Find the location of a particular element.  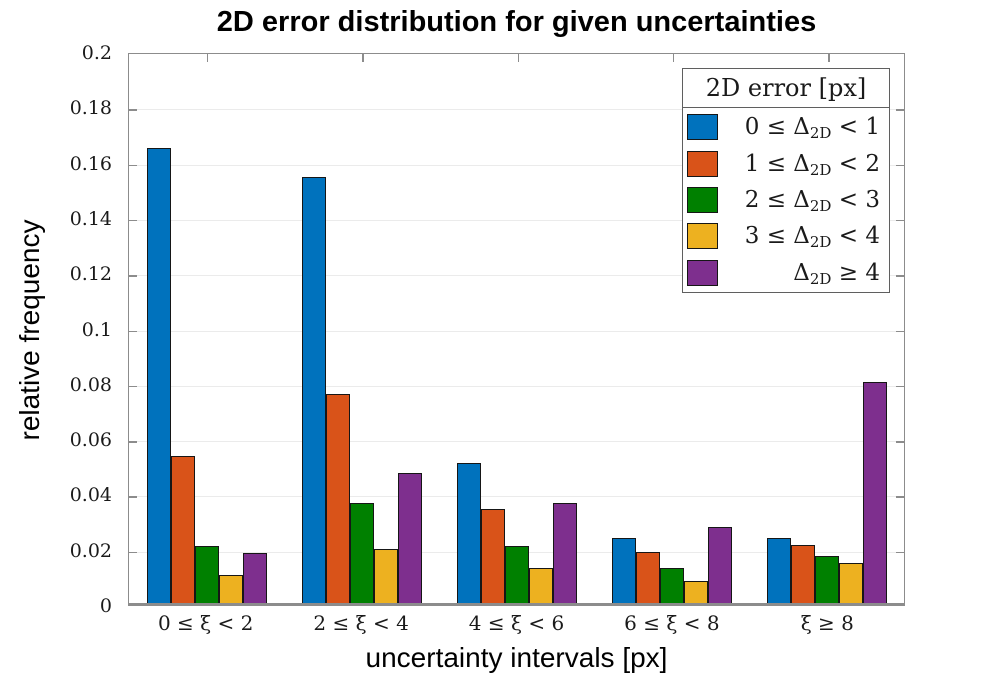

y-tick-label: 0.02 is located at coordinates (90, 550).